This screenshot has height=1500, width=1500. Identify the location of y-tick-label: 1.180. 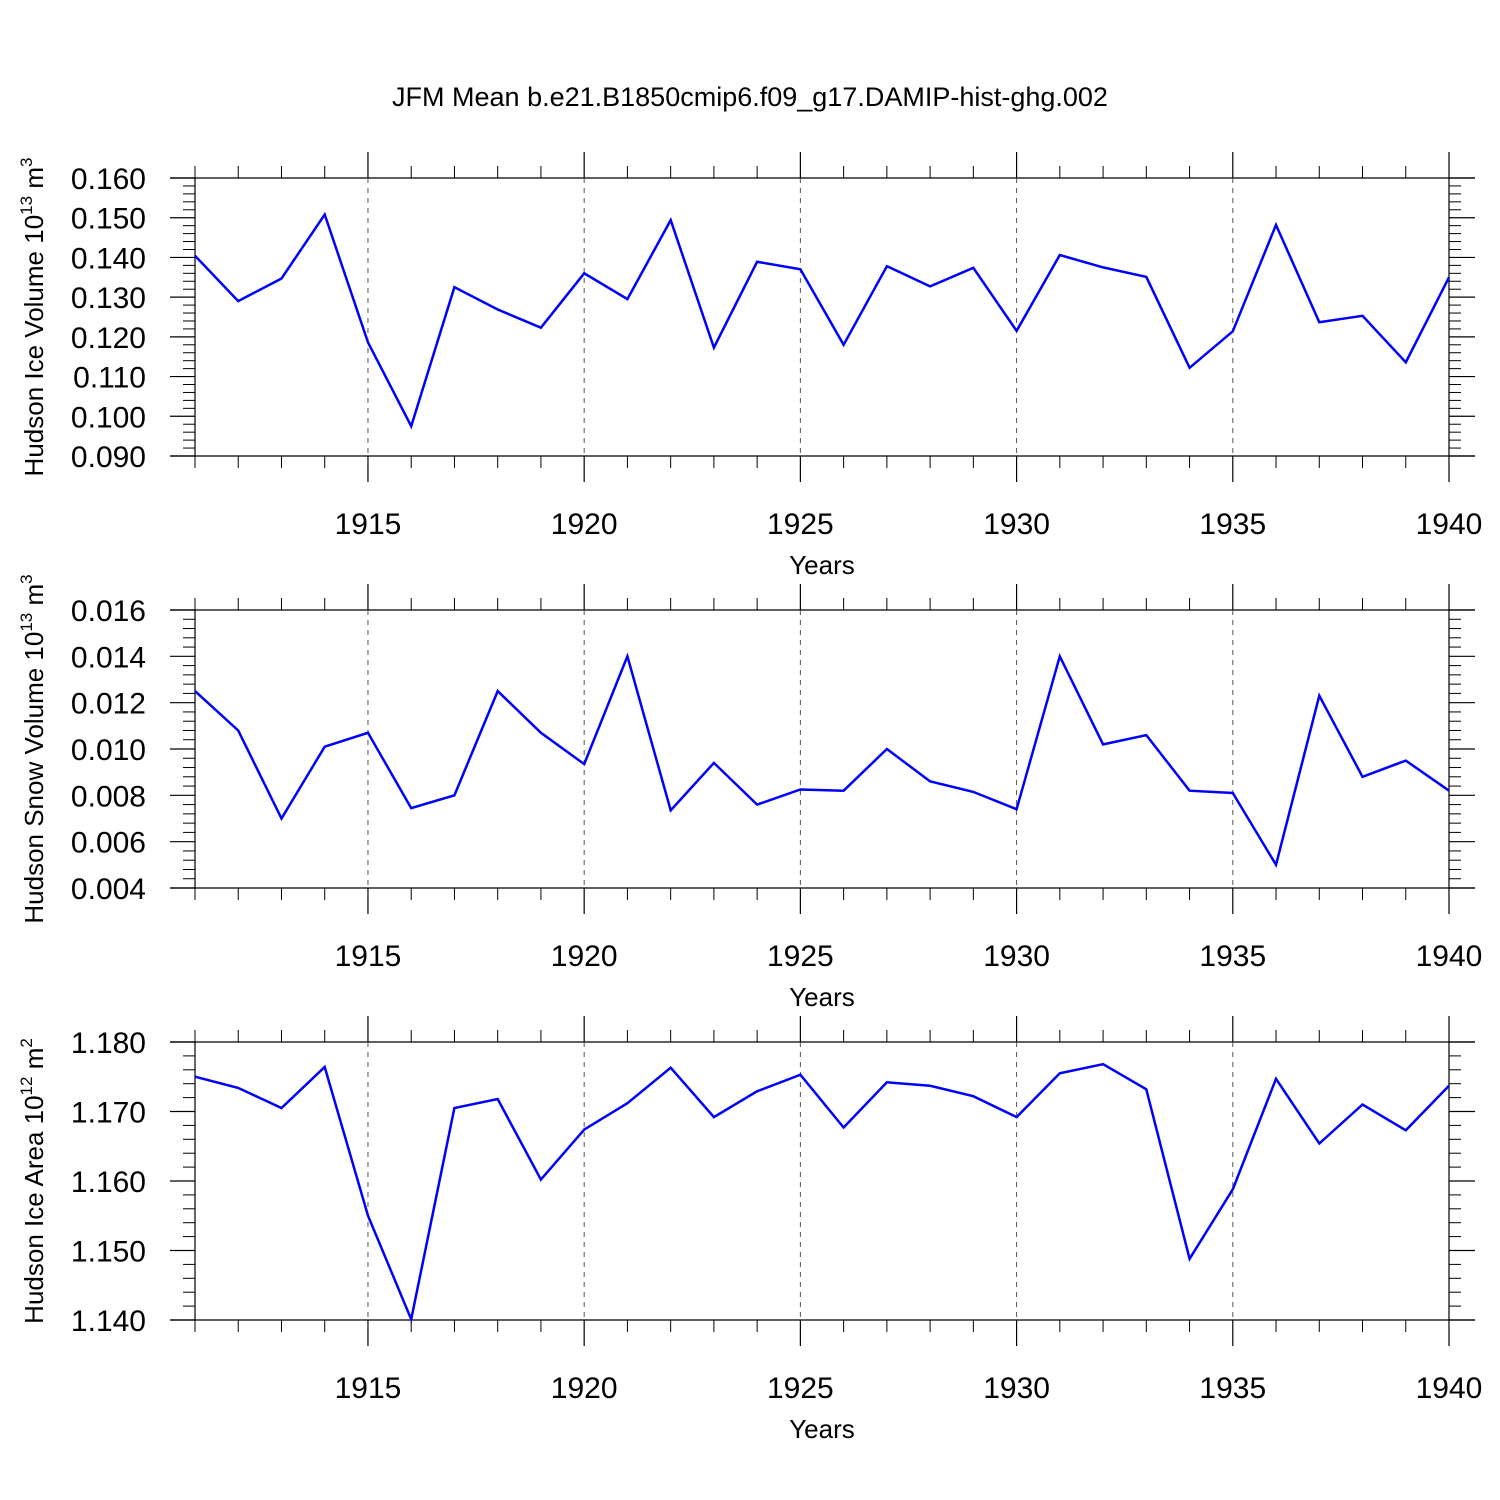
(108, 1043).